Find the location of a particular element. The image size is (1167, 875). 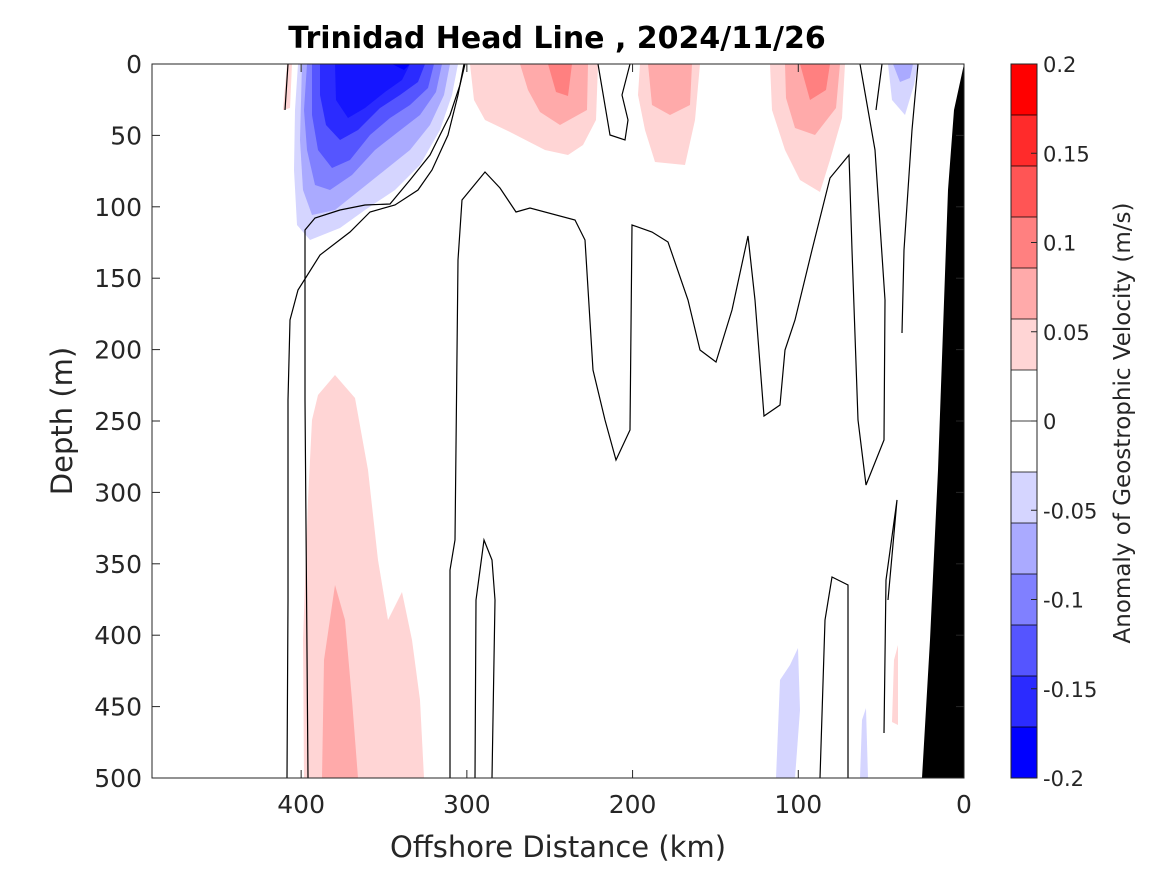

x-axis-label: Offshore Distance (km) is located at coordinates (558, 847).